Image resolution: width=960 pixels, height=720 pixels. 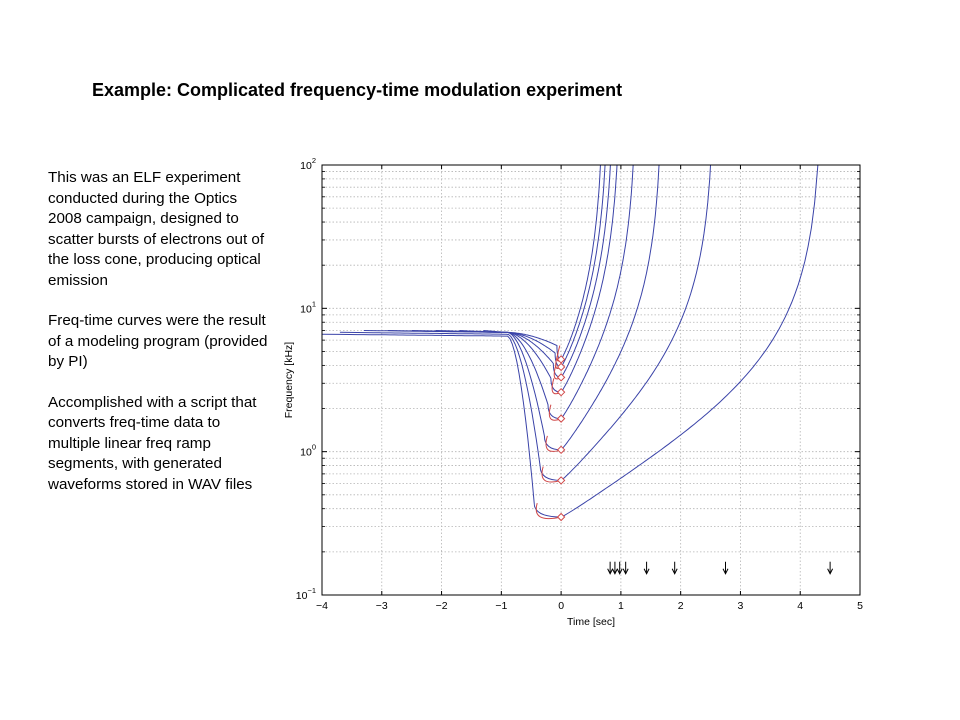 What do you see at coordinates (308, 307) in the screenshot?
I see `y-tick-label: 10¹` at bounding box center [308, 307].